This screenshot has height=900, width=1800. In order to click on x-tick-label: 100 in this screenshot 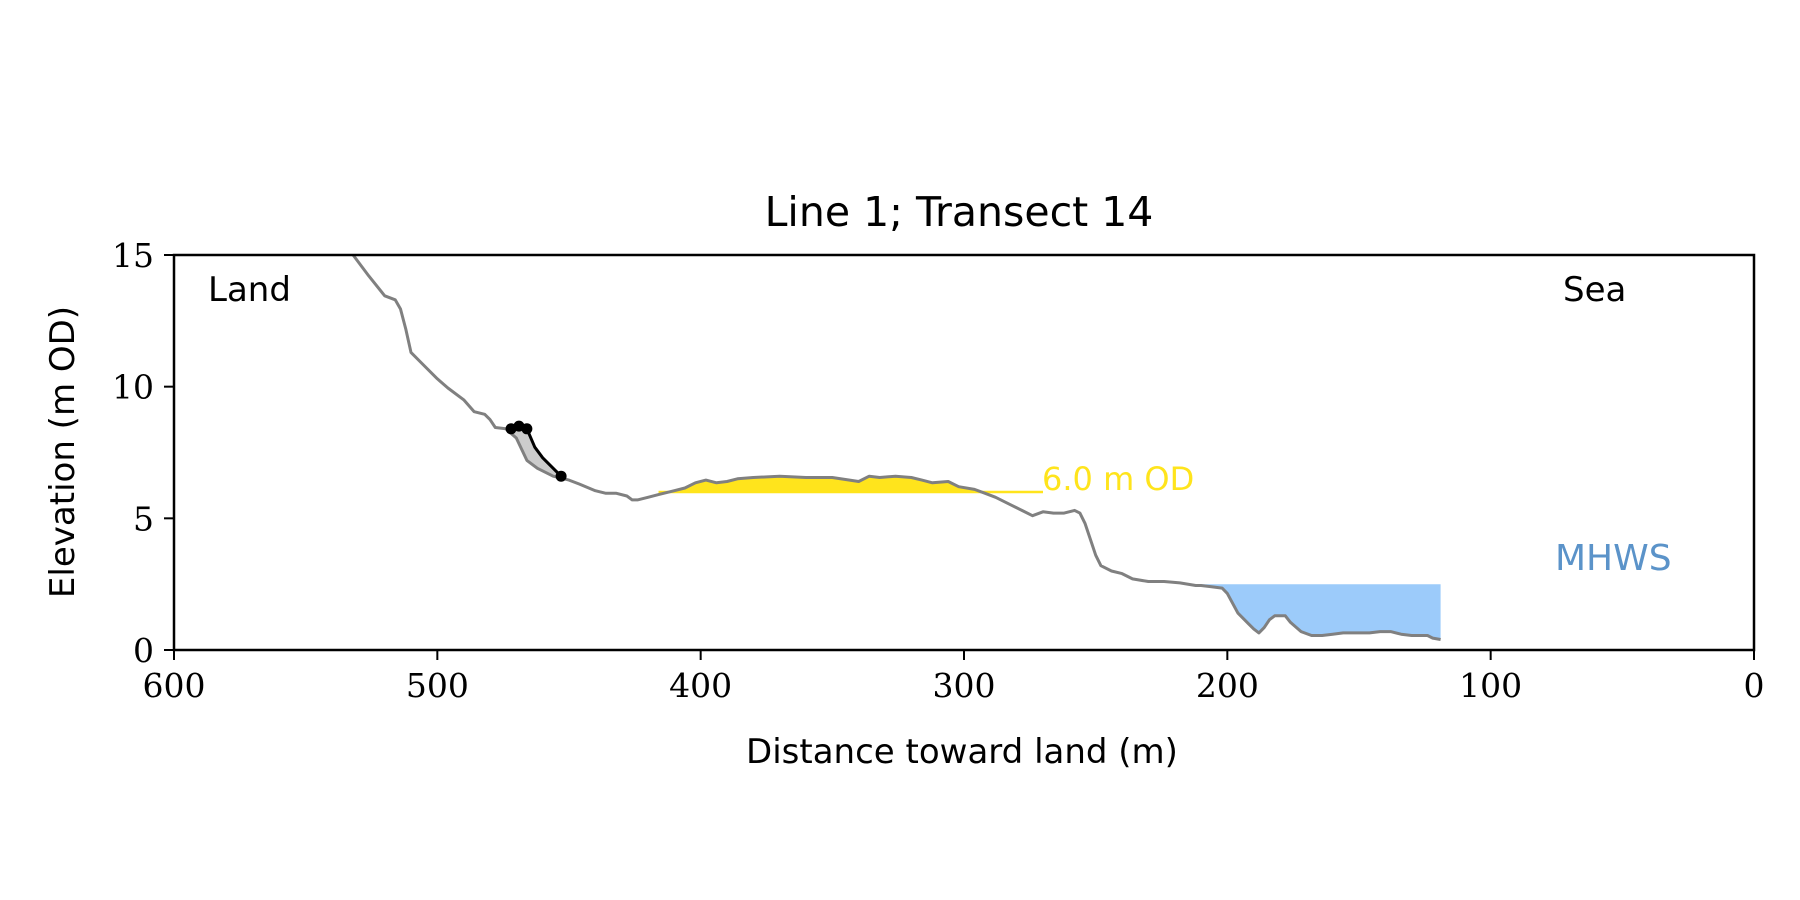, I will do `click(1490, 685)`.